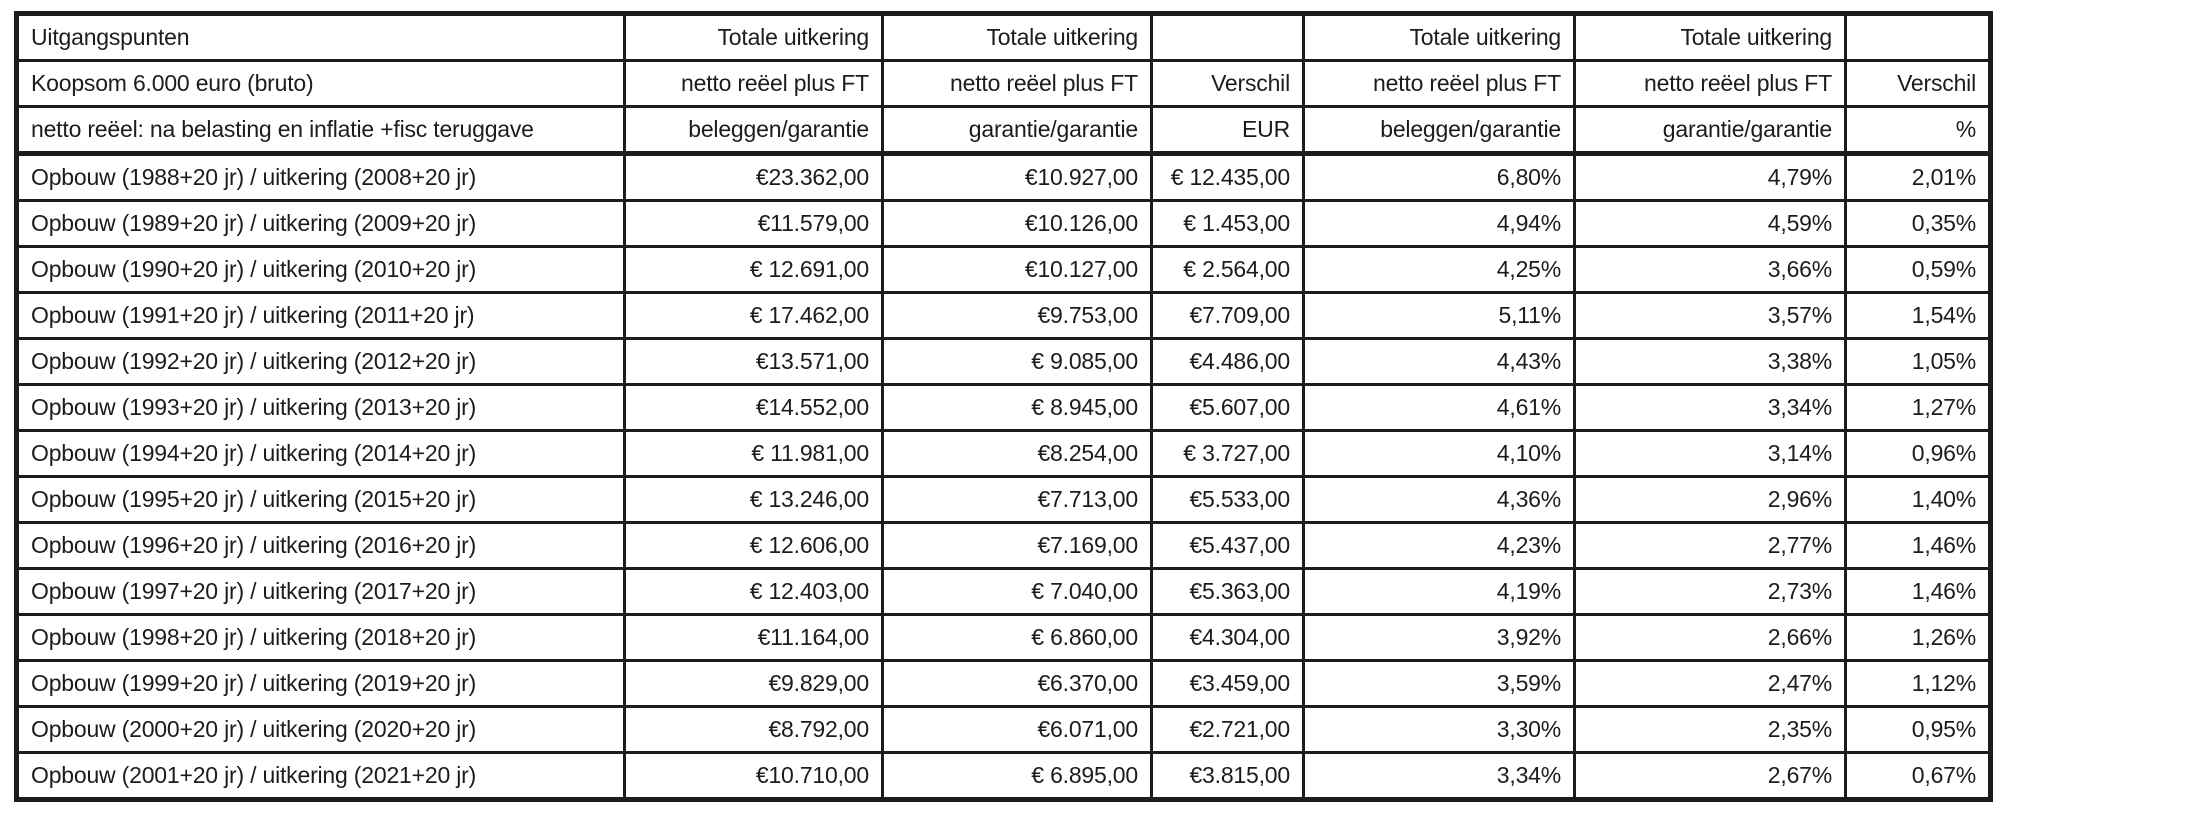 The width and height of the screenshot is (2194, 824). I want to click on header-beleggen-garantie-2: beleggen/garantie, so click(1439, 130).